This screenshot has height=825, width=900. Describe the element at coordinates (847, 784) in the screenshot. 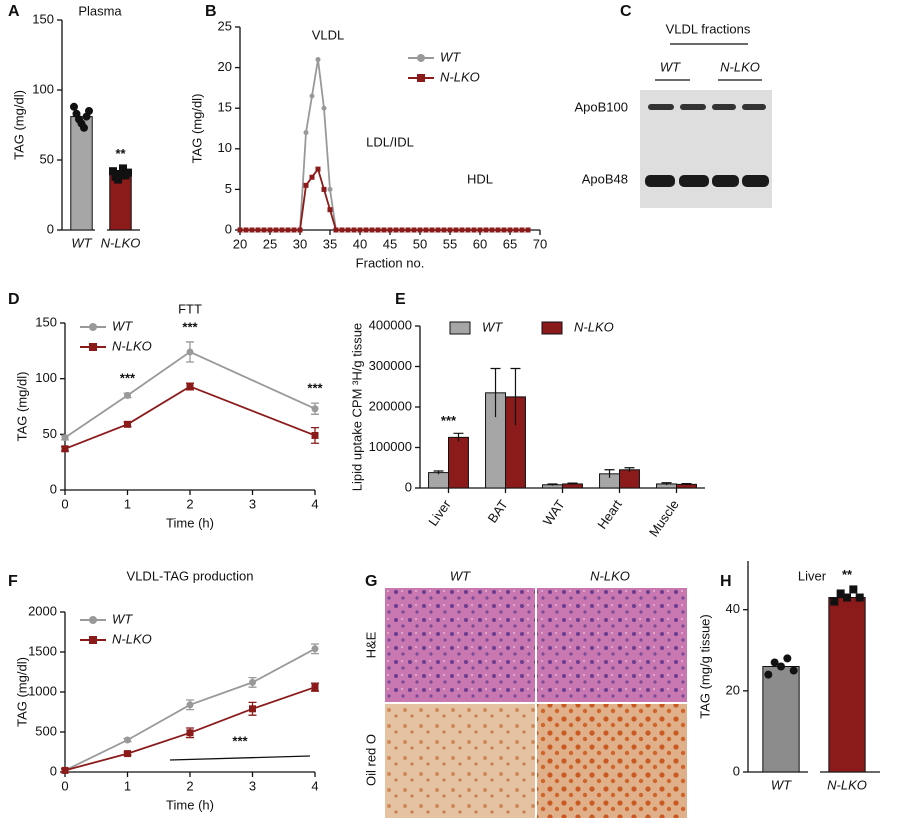

I see `x-tick-label: N-LKO` at that location.